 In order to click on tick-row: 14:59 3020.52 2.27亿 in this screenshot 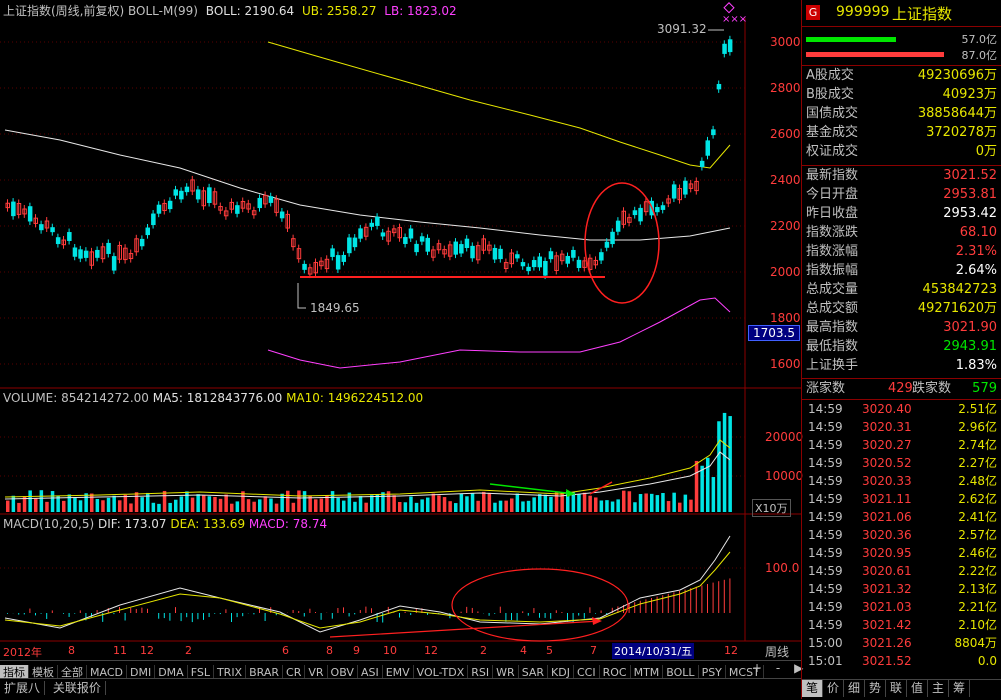, I will do `click(901, 463)`.